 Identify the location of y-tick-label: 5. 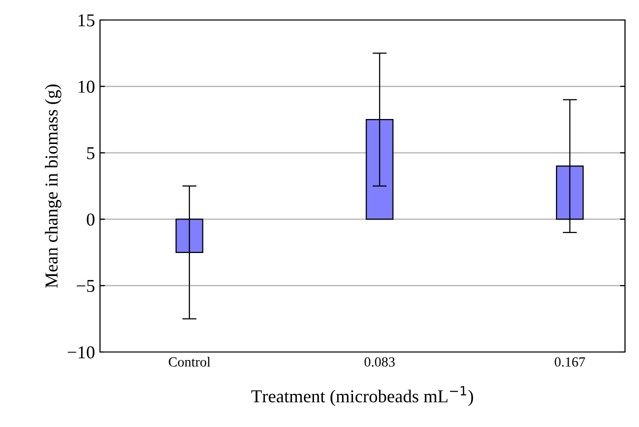
(90, 153).